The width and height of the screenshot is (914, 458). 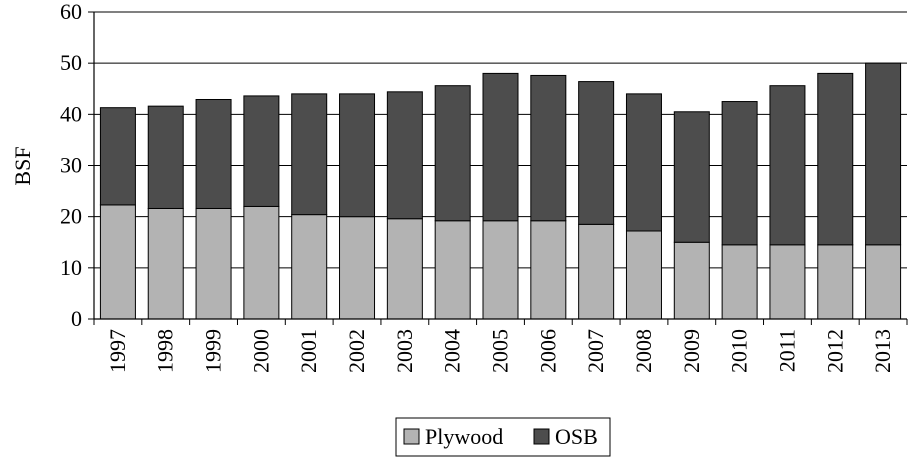 What do you see at coordinates (500, 147) in the screenshot?
I see `bar-osb-2005` at bounding box center [500, 147].